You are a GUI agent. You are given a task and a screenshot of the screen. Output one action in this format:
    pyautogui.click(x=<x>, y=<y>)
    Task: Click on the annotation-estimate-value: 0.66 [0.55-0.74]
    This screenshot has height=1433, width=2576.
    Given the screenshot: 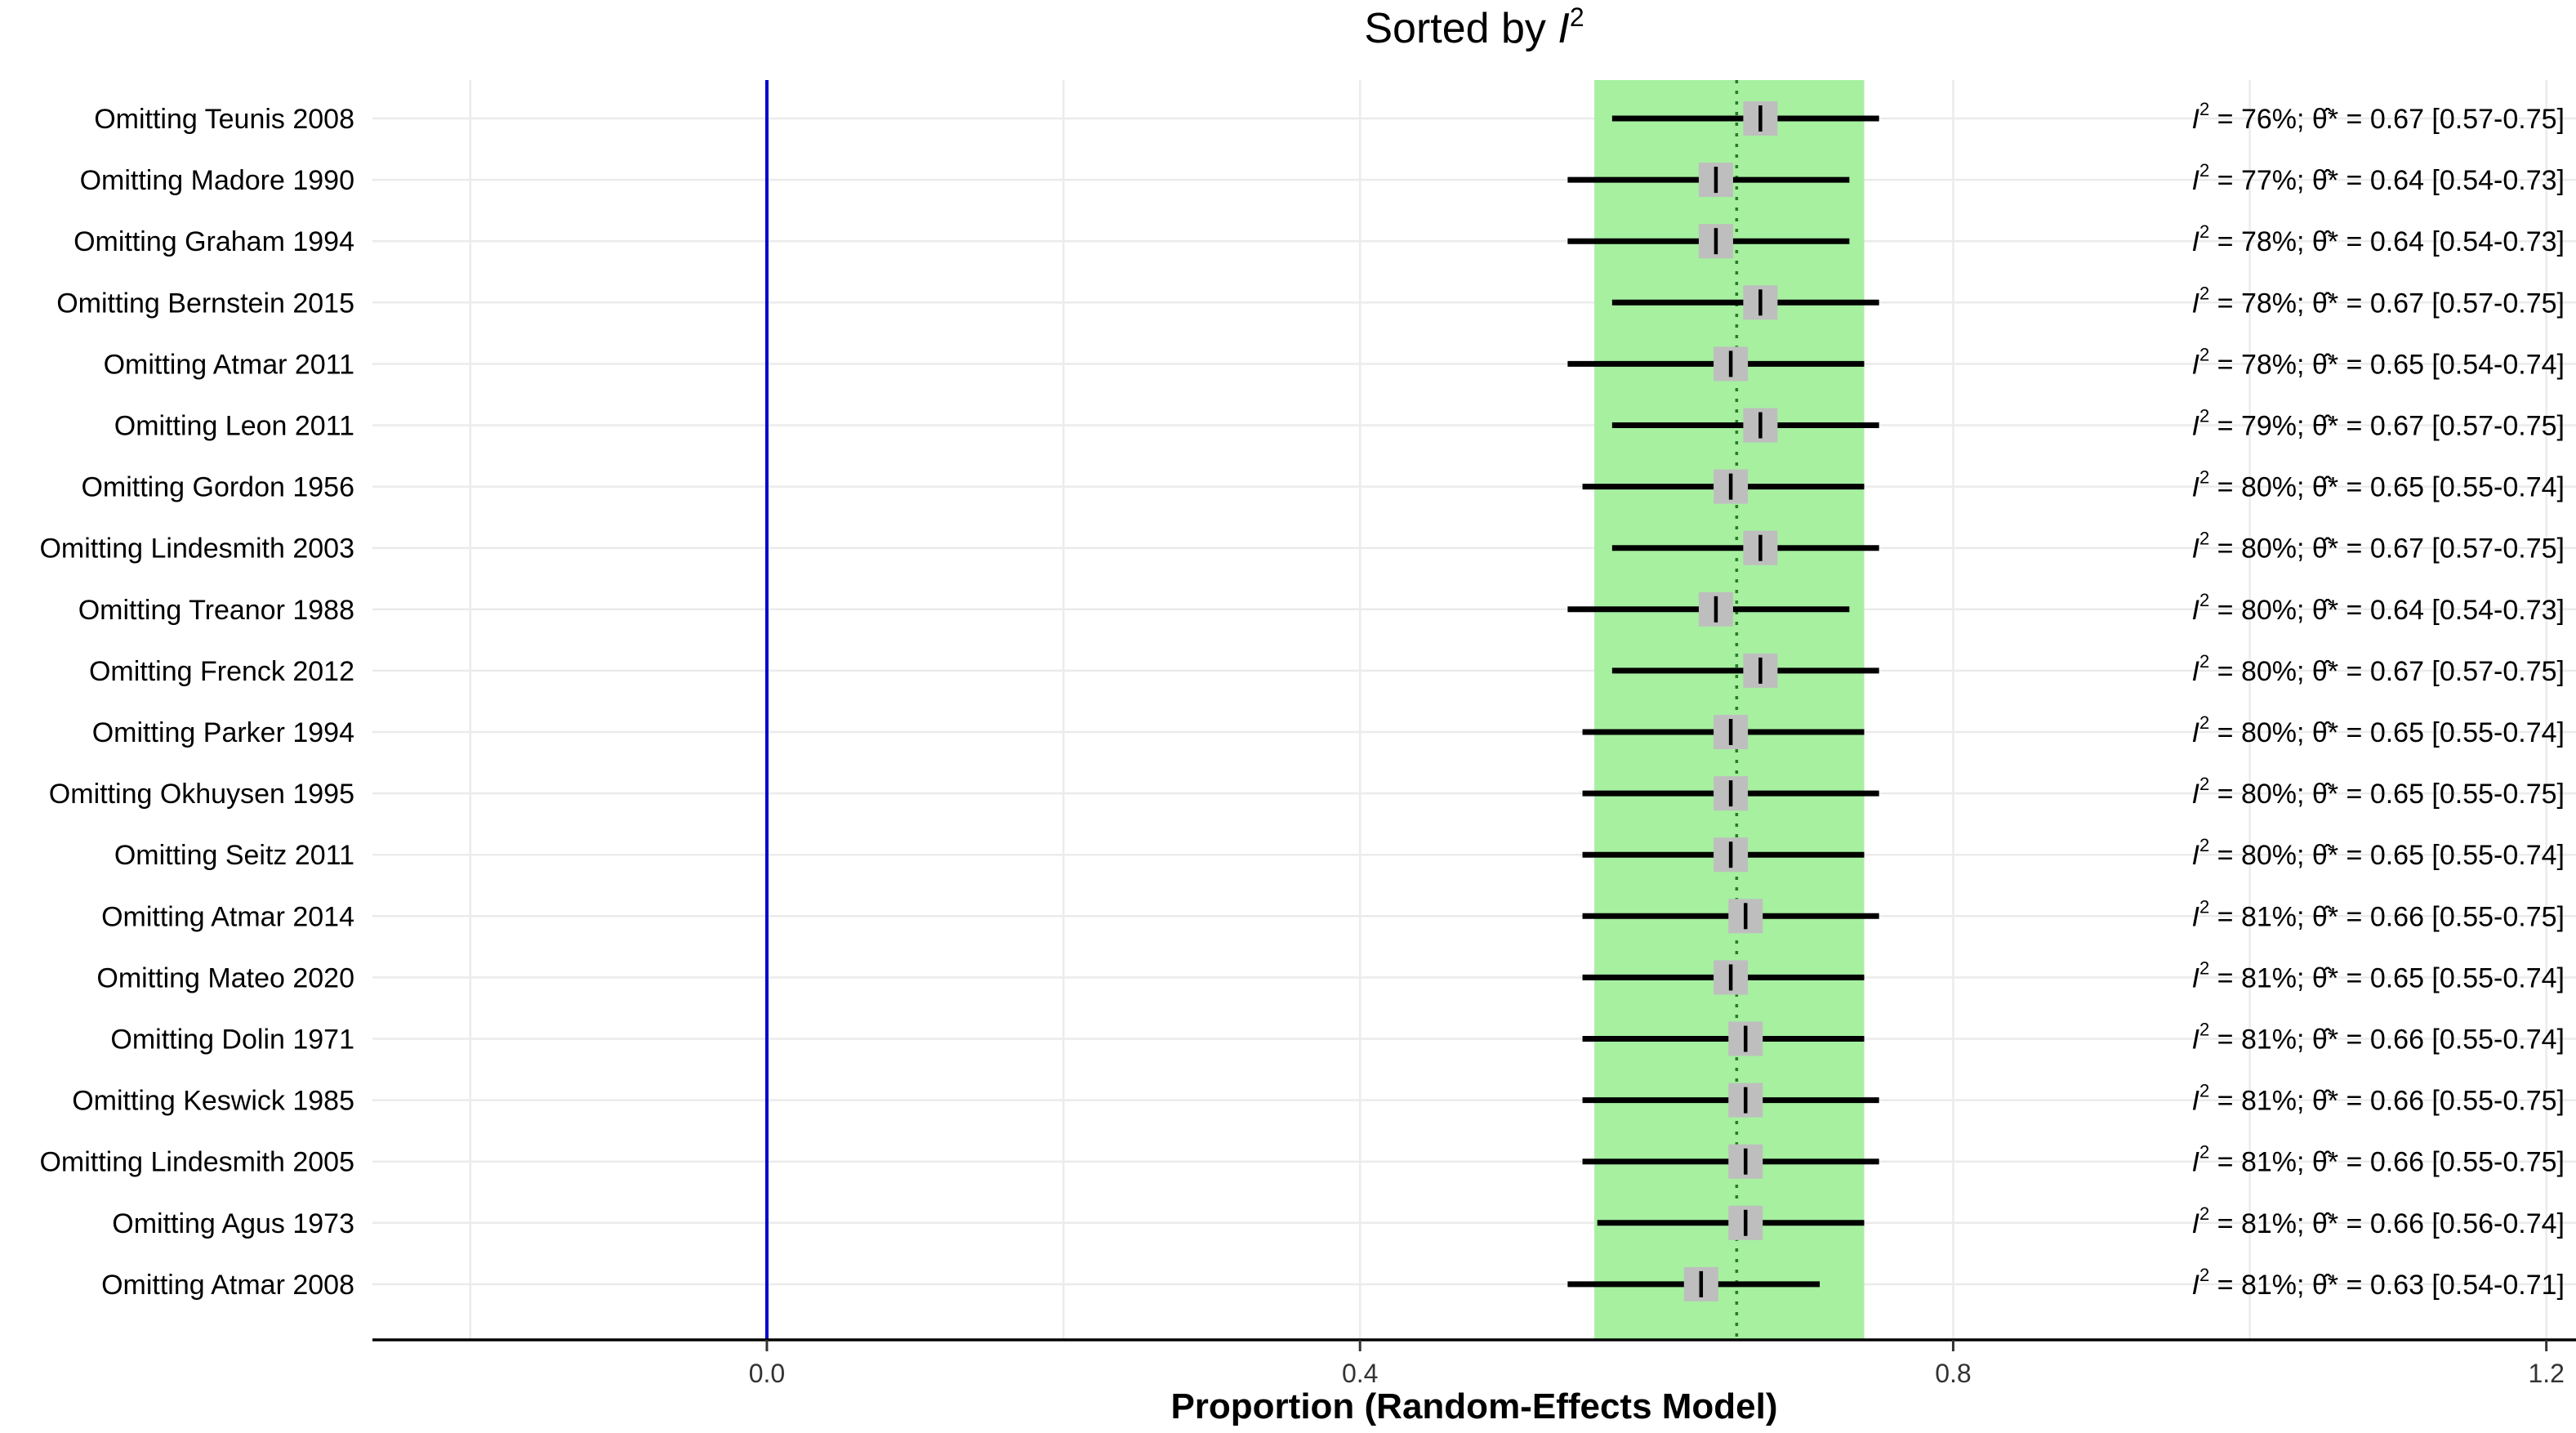 What is the action you would take?
    pyautogui.click(x=2467, y=1041)
    